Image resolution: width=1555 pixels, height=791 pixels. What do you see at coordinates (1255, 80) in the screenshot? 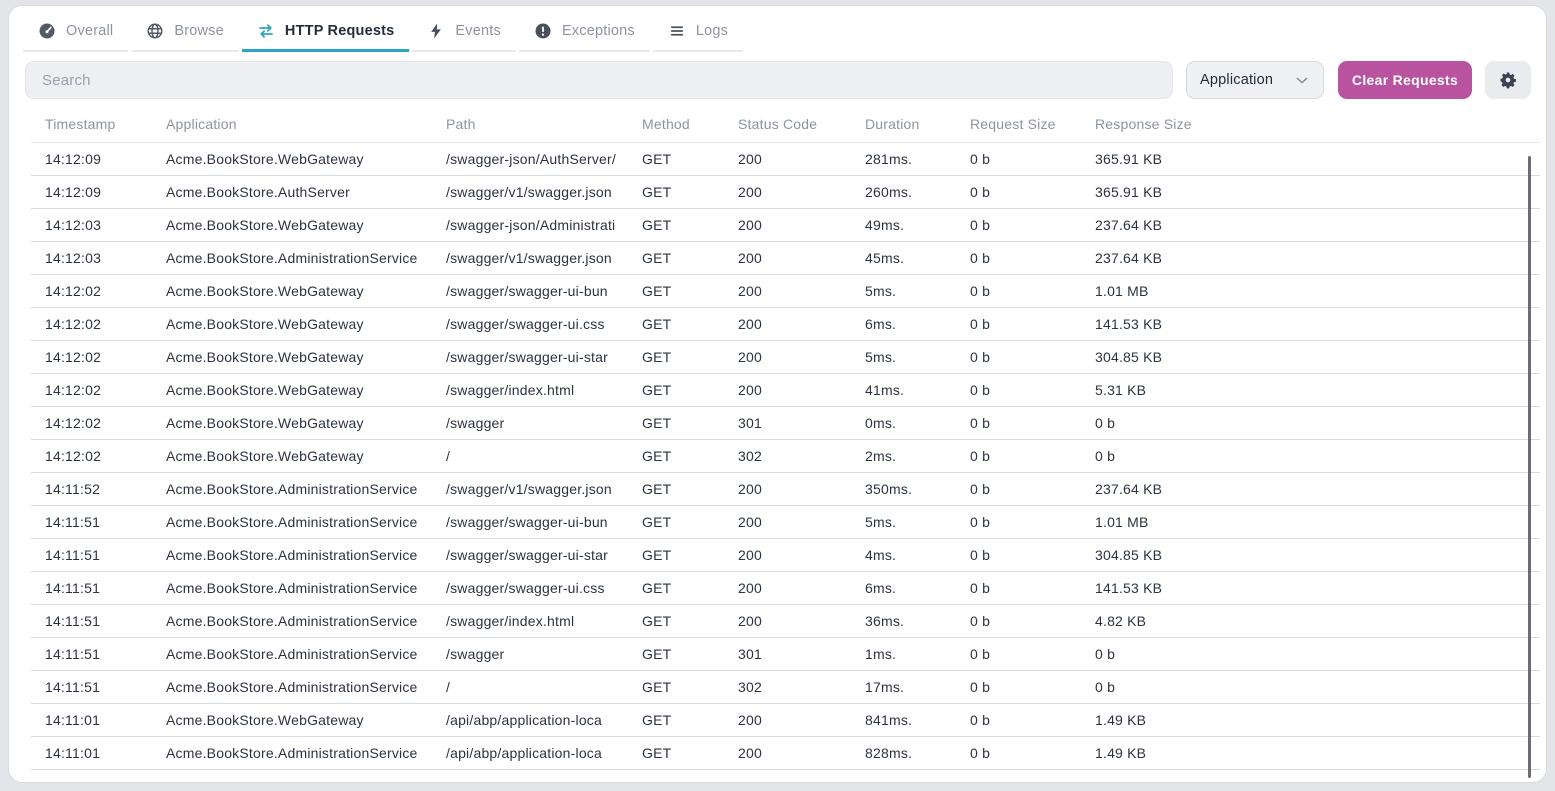
I see `application-filter-select: Application` at bounding box center [1255, 80].